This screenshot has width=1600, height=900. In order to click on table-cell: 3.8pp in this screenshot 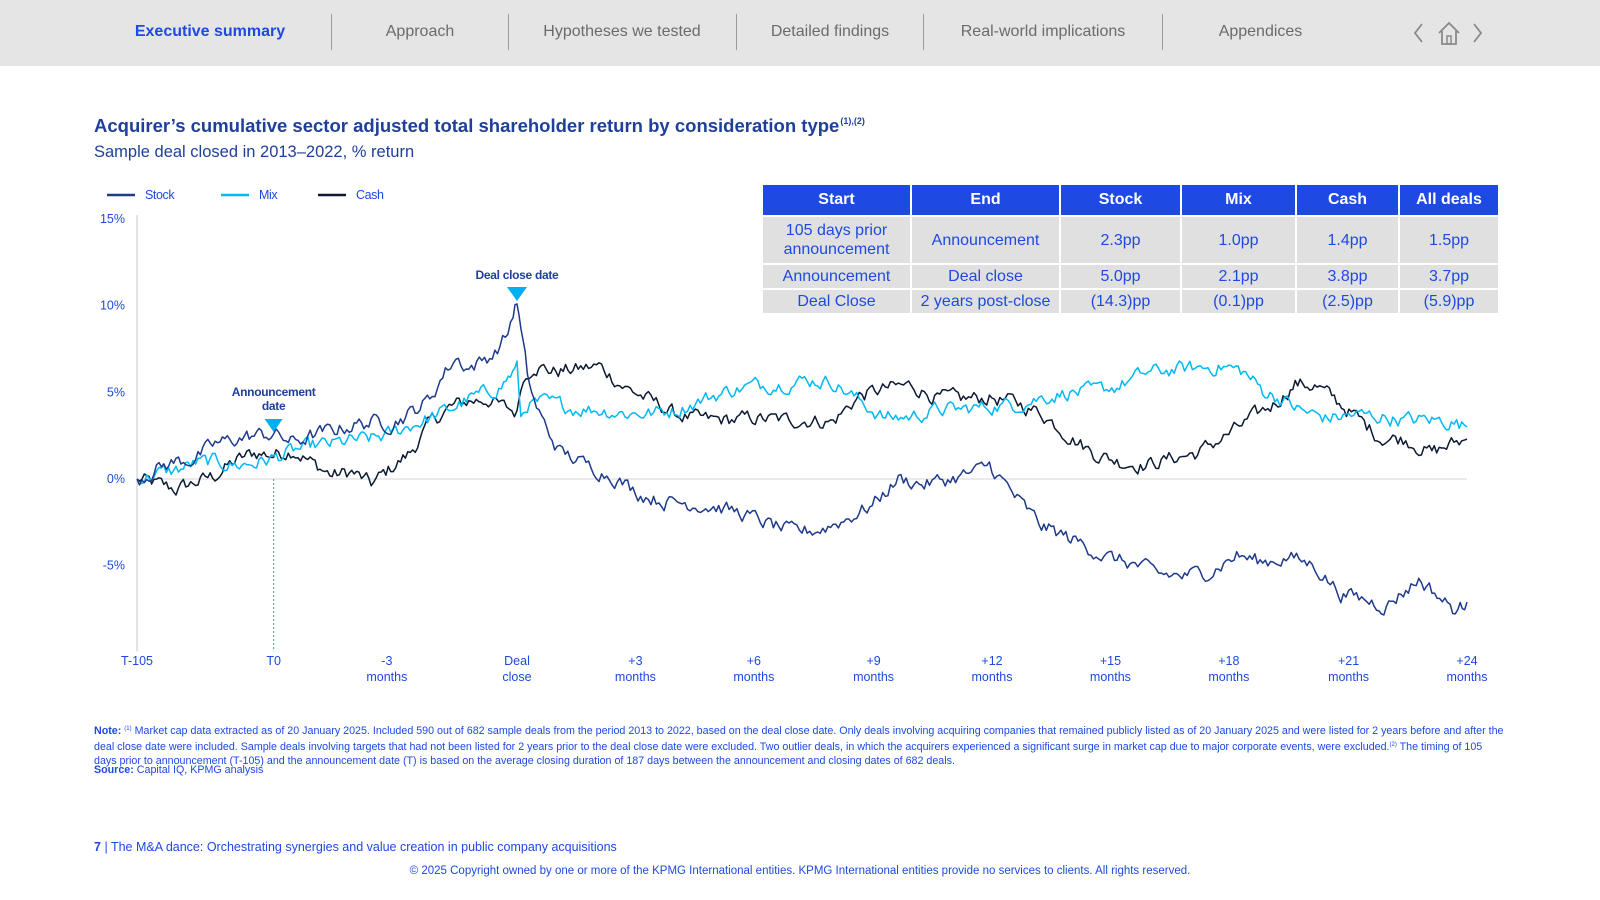, I will do `click(1347, 275)`.